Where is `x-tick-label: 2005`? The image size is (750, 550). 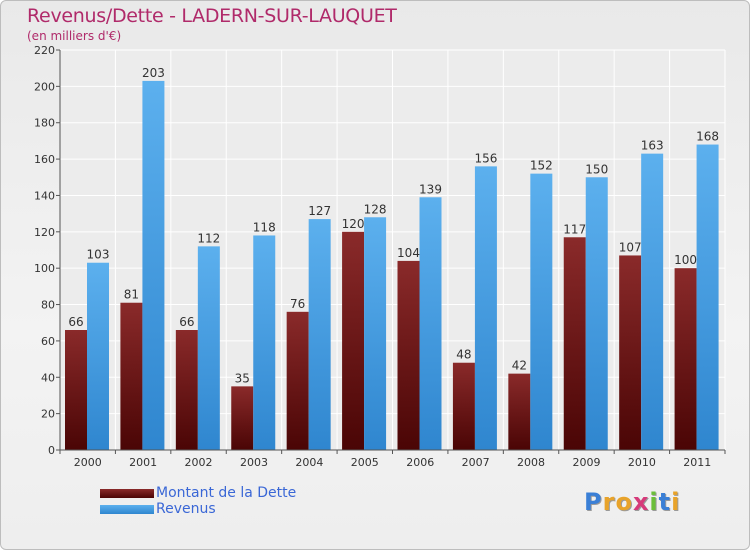
x-tick-label: 2005 is located at coordinates (365, 462).